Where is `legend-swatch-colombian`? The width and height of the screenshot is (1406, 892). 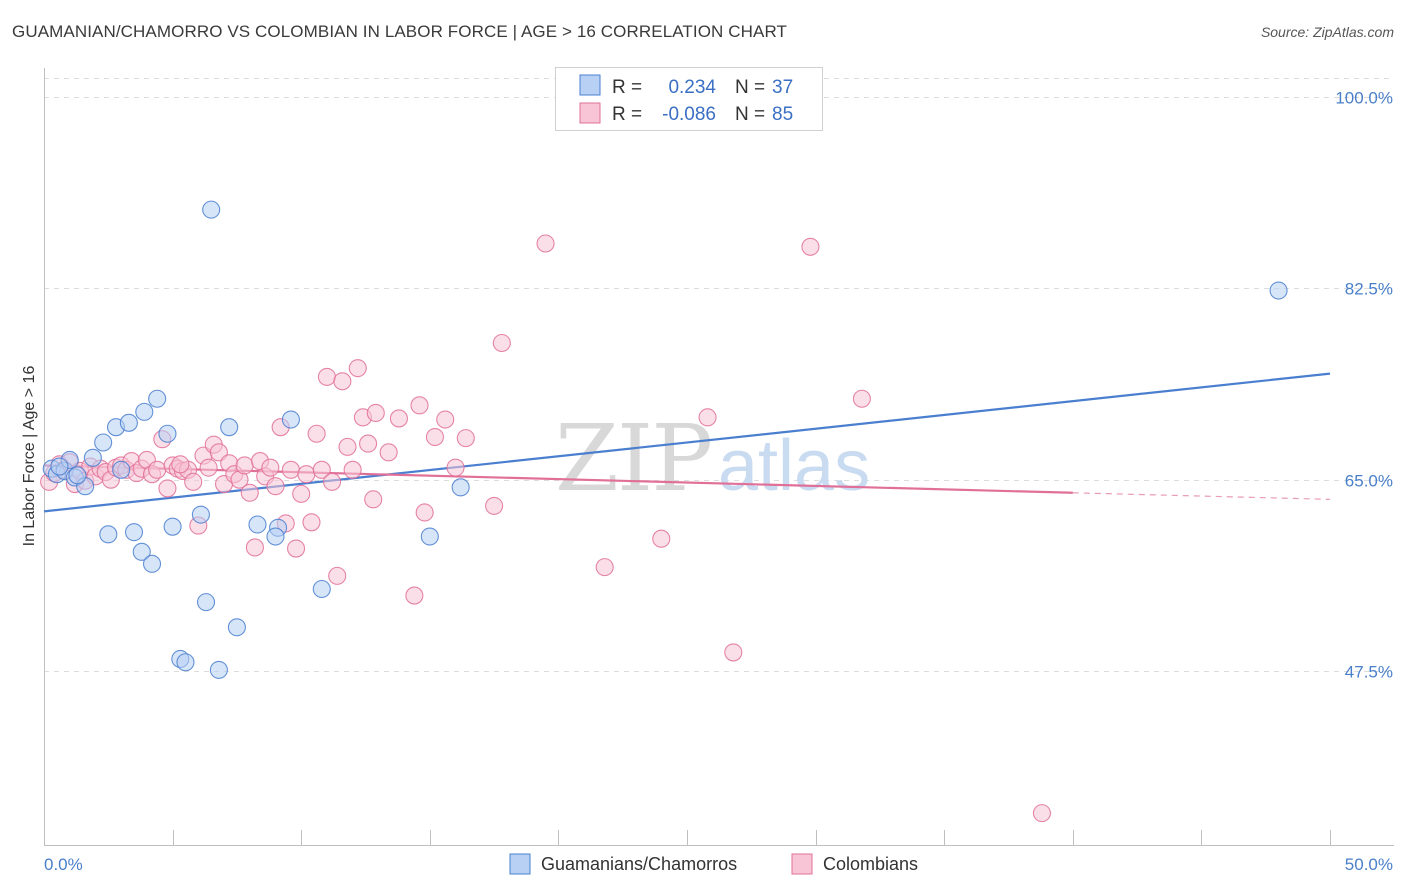
legend-swatch-colombian is located at coordinates (590, 113).